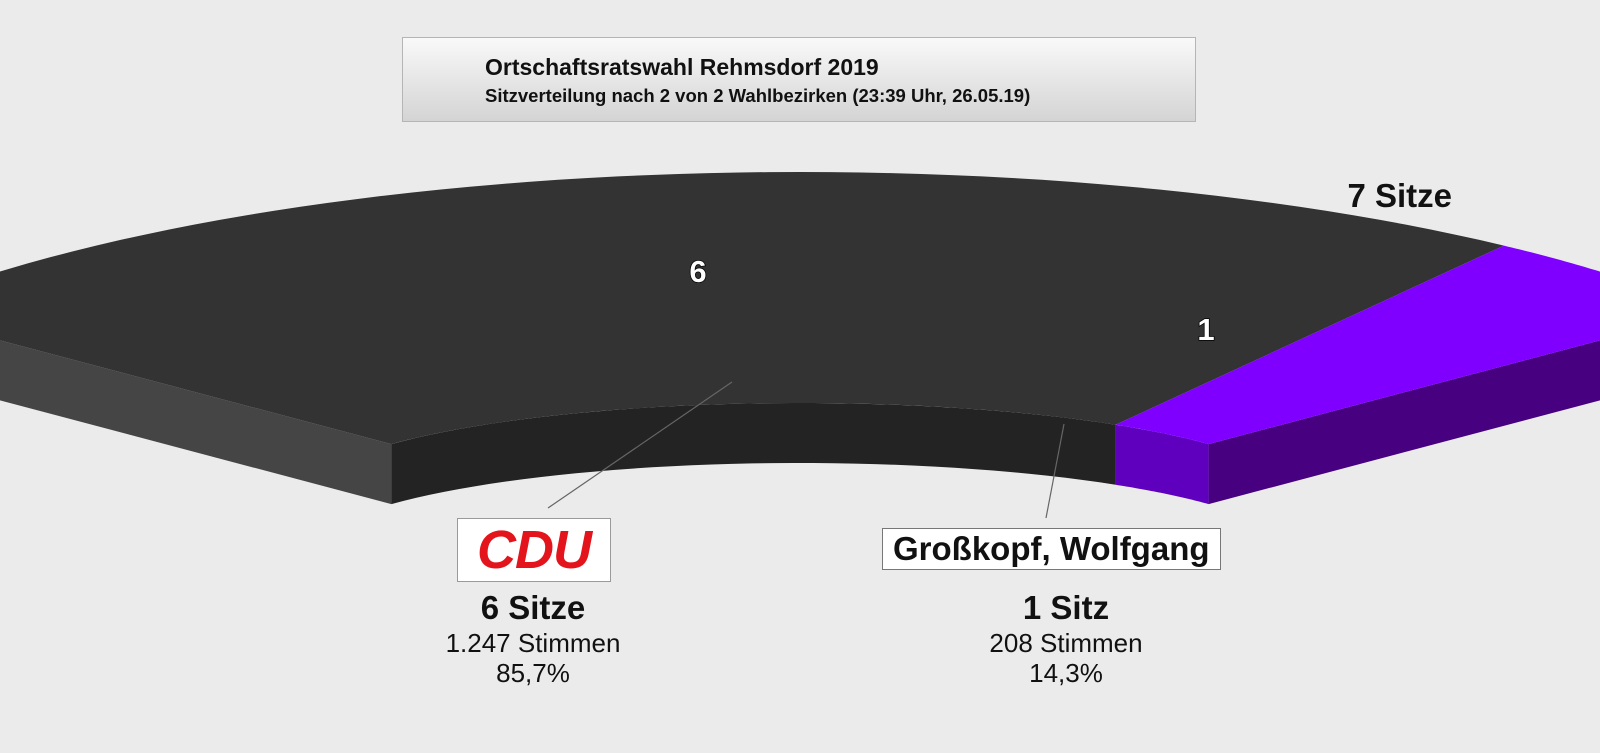 This screenshot has width=1600, height=753. Describe the element at coordinates (533, 607) in the screenshot. I see `cdu-seats: 6 Sitze` at that location.